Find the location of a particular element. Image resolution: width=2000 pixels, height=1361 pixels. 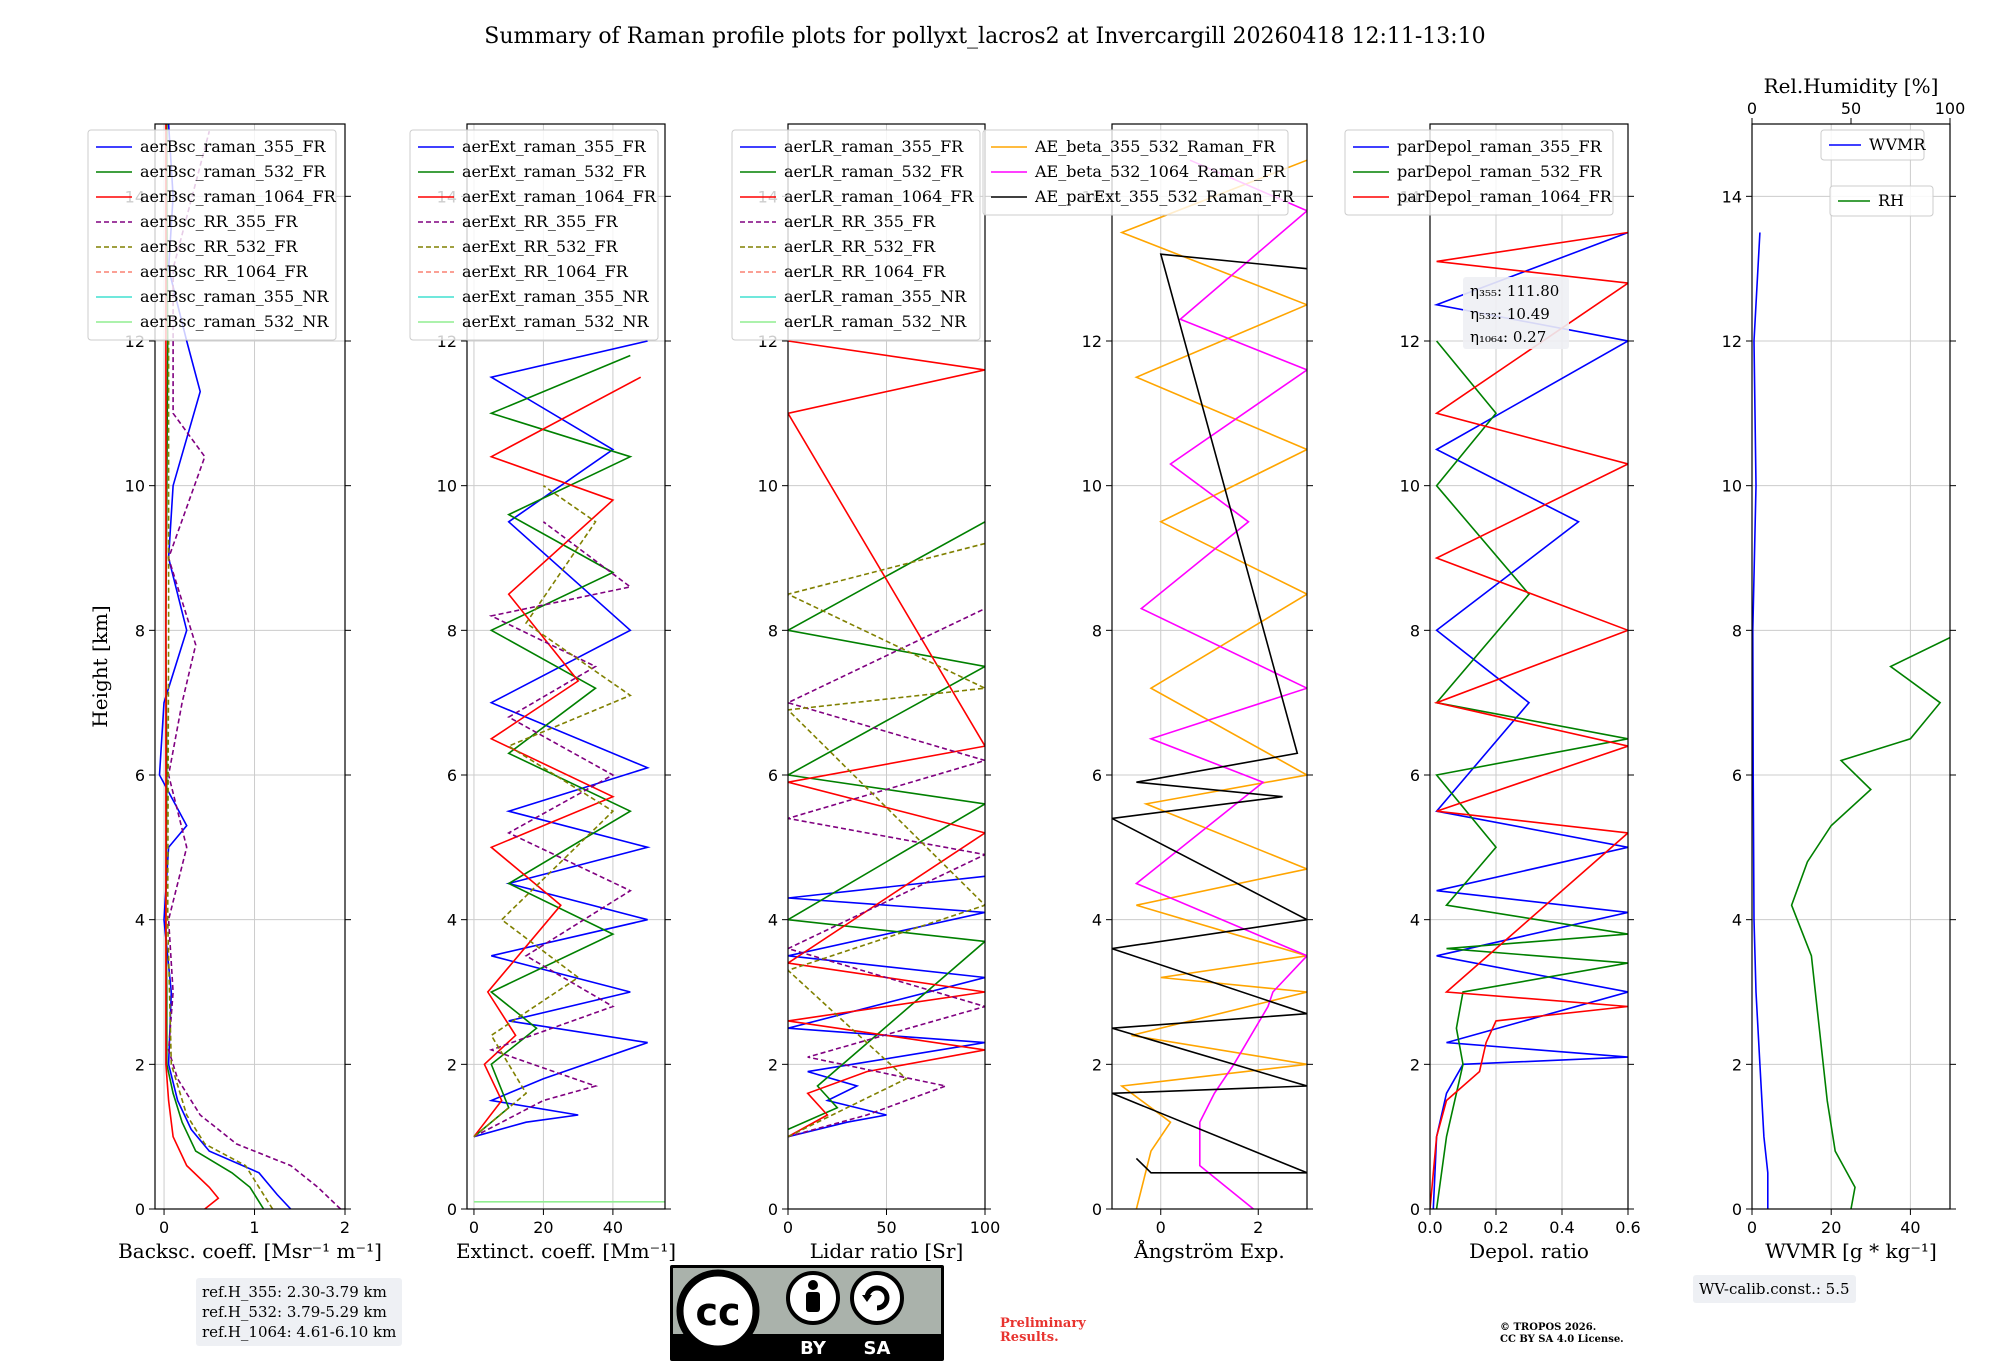

ext-y-tick-label: 2 is located at coordinates (452, 1064).